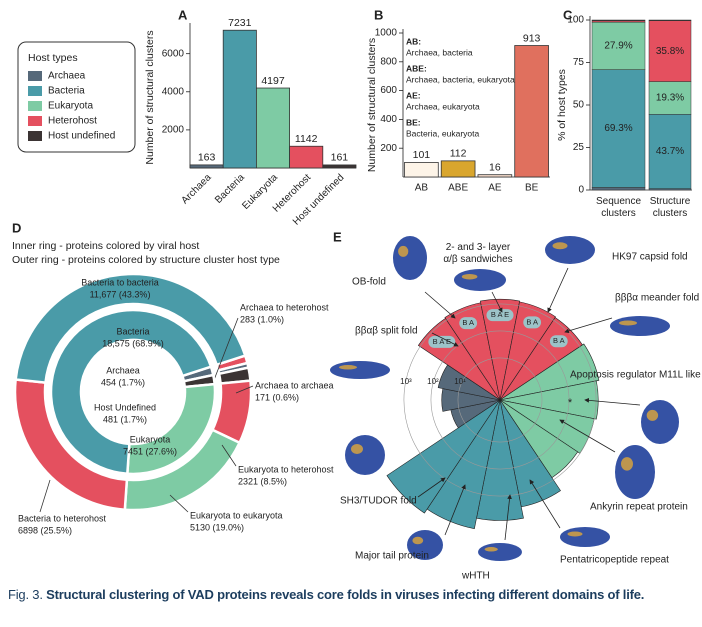  I want to click on panel-label: D, so click(16, 227).